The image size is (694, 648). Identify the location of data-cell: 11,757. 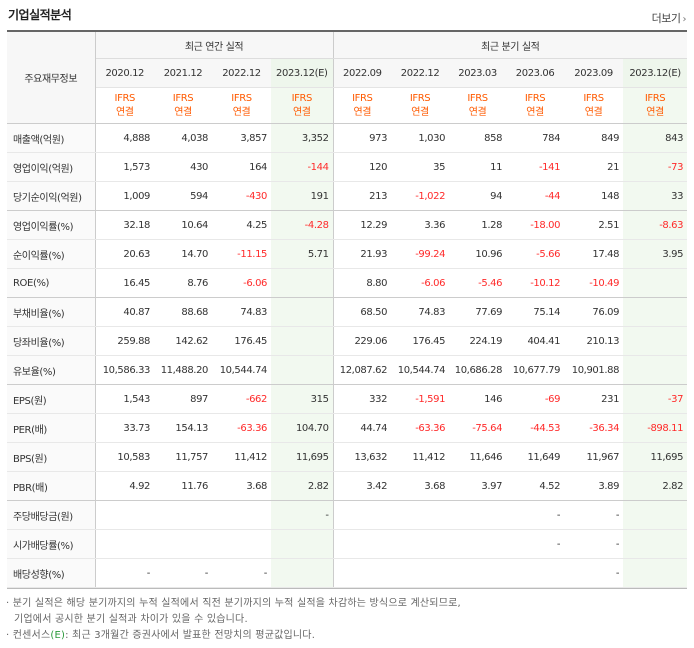
(183, 457).